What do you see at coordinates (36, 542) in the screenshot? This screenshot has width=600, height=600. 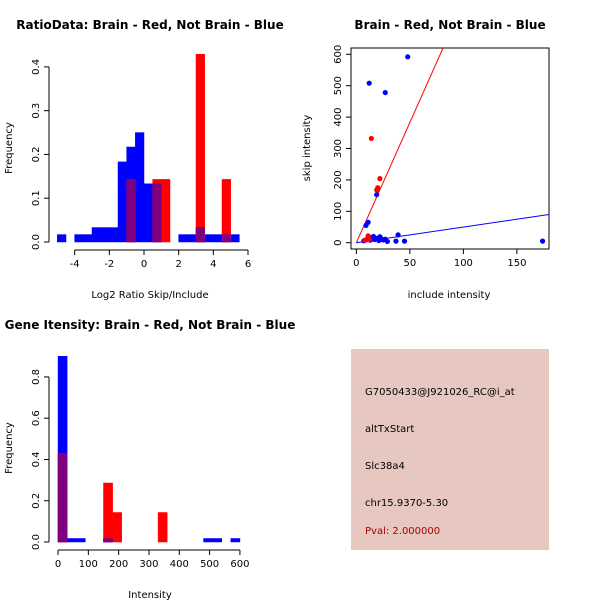 I see `hist2-y-tick-label: 0.0` at bounding box center [36, 542].